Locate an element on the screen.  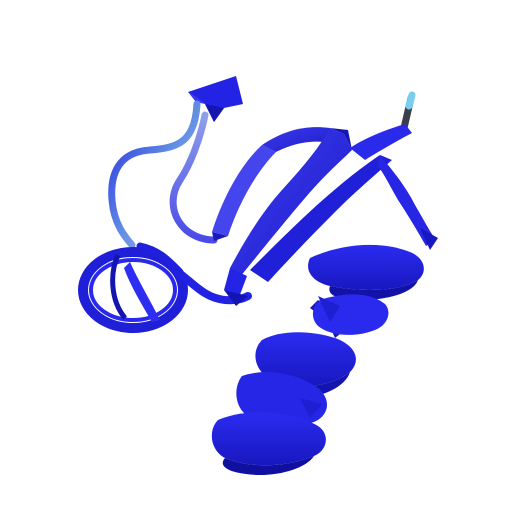
terminus-stick is located at coordinates (408, 111).